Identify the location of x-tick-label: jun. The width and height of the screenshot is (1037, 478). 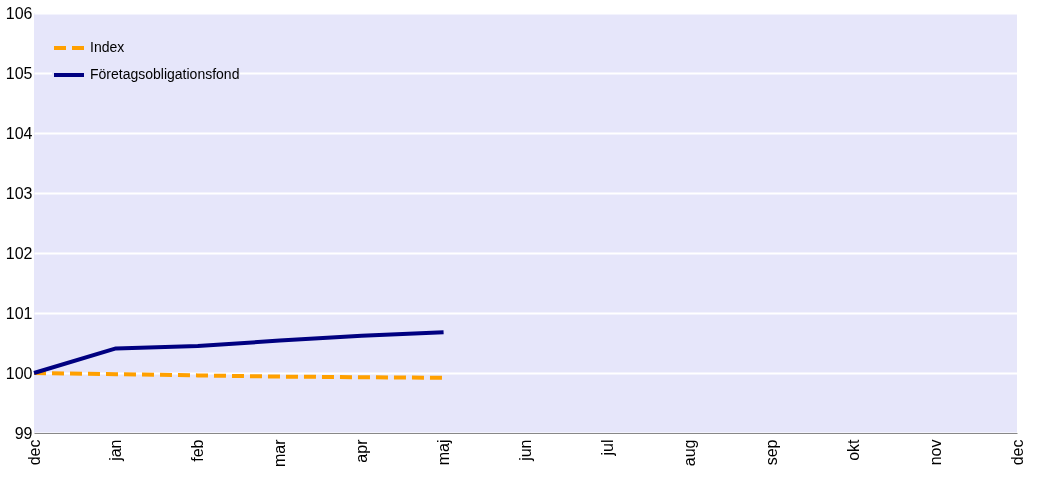
(525, 450).